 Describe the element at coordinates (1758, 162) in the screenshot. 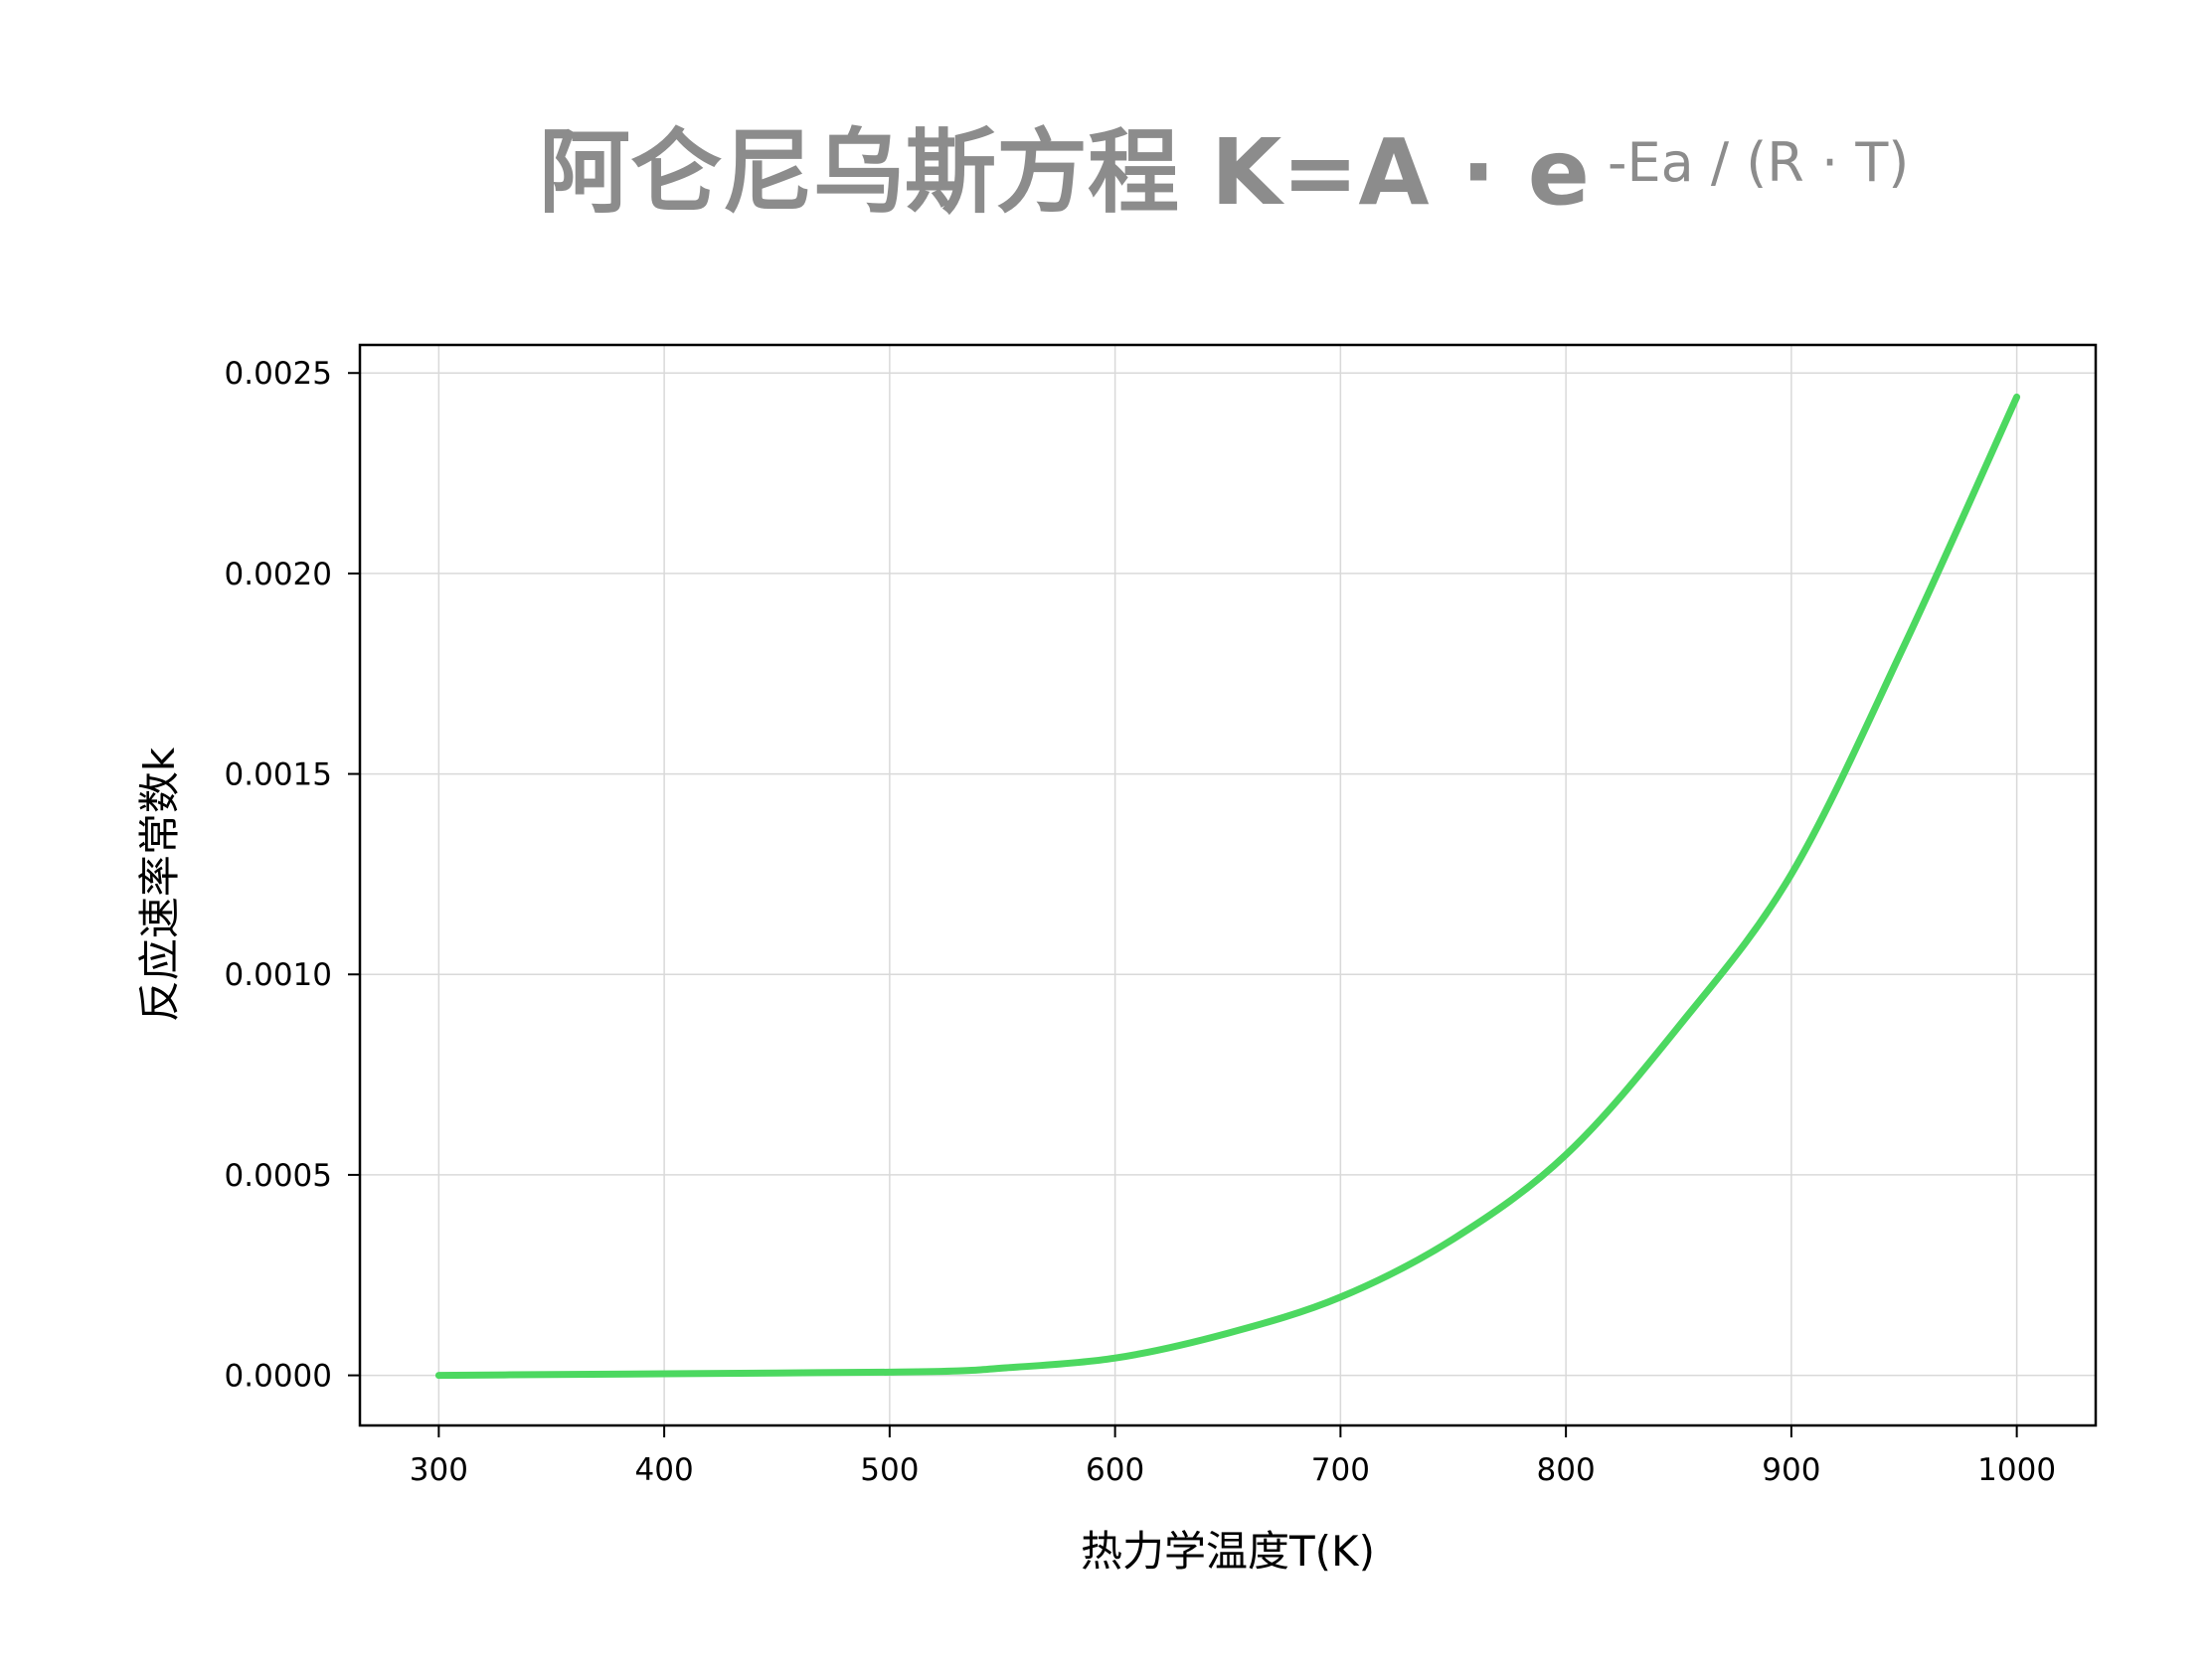

I see `chart-title-superscript: -Ea / (R · T)` at that location.